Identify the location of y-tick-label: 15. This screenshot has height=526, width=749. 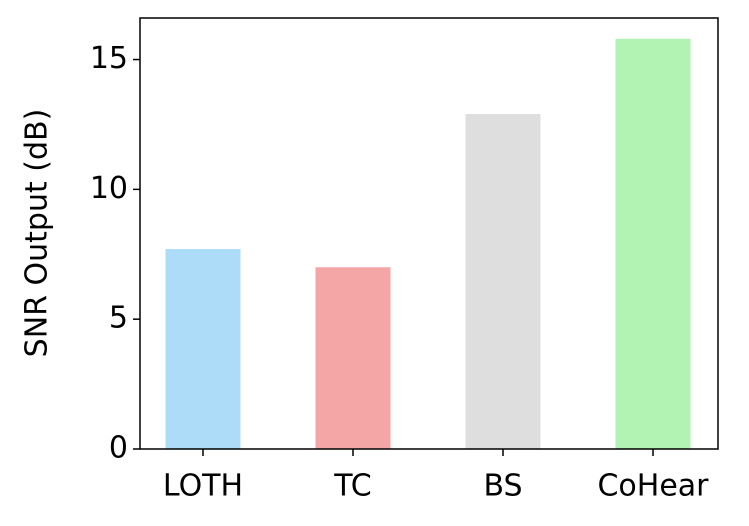
(109, 58).